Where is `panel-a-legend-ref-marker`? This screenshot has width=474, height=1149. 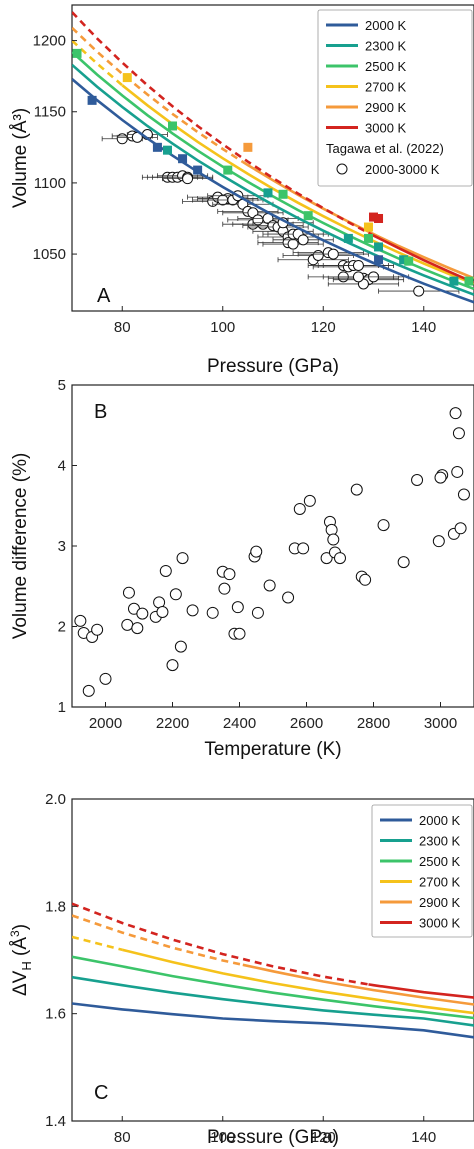
panel-a-legend-ref-marker is located at coordinates (342, 169).